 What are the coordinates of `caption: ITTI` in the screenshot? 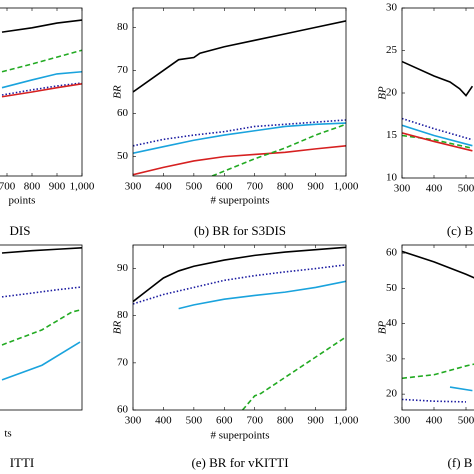 It's located at (22, 462).